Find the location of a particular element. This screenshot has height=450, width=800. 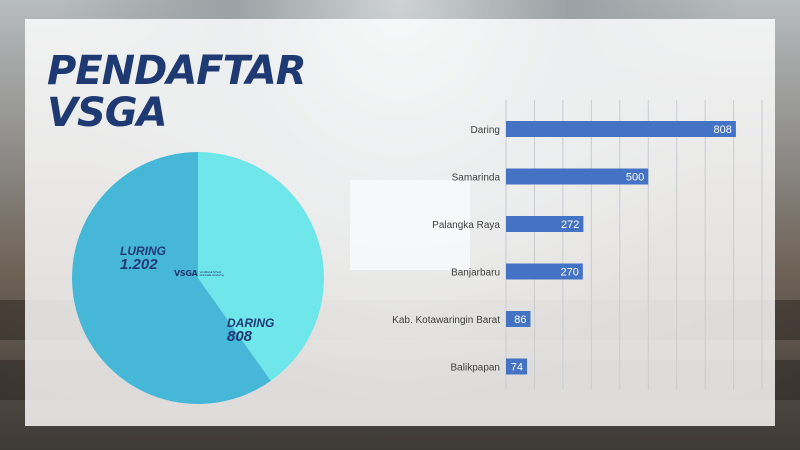

category-label: Palangka Raya is located at coordinates (466, 225).